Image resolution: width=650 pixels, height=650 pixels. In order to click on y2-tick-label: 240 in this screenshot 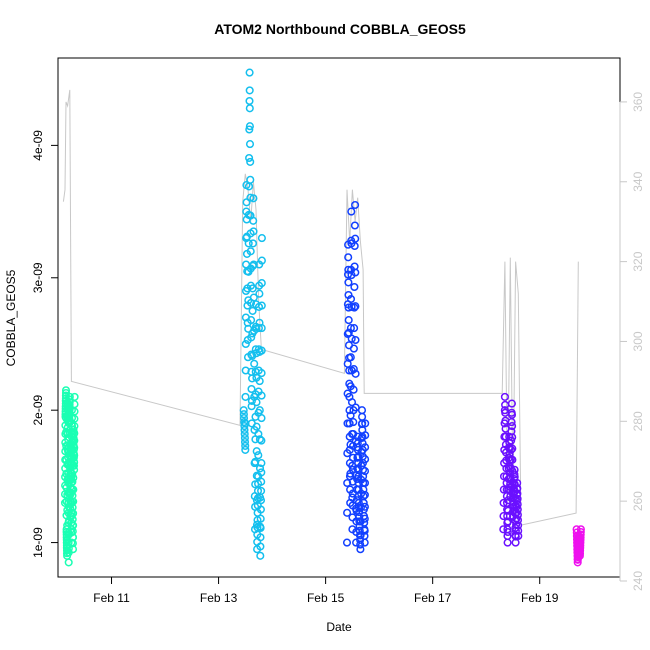, I will do `click(638, 581)`.